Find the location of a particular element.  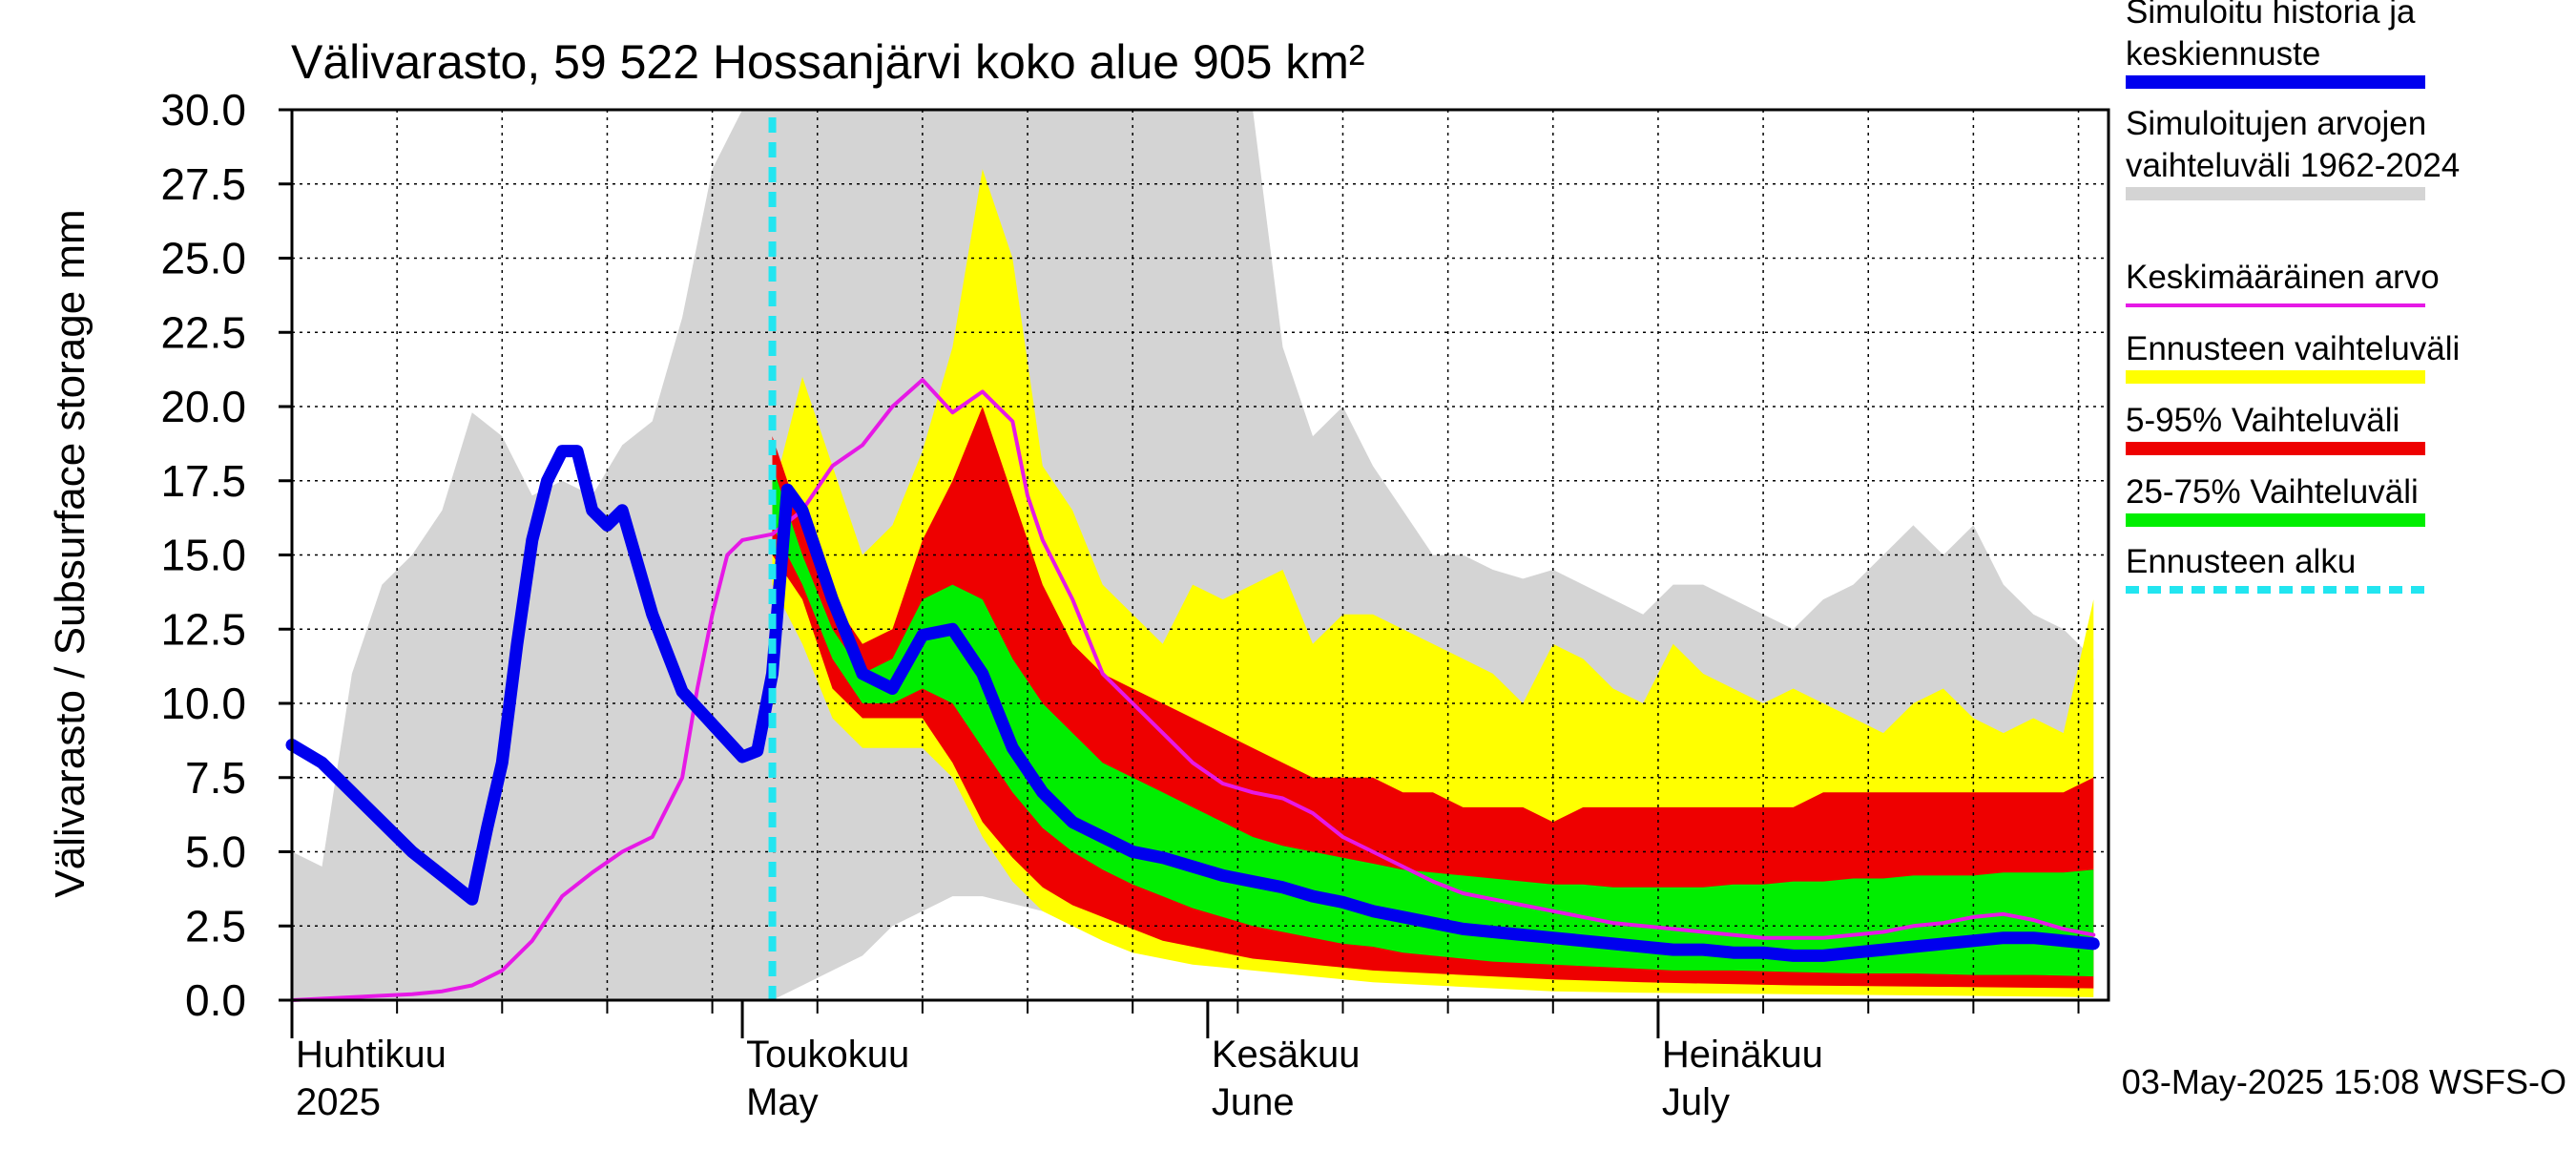

y-tick-label: 10.0 is located at coordinates (203, 703).